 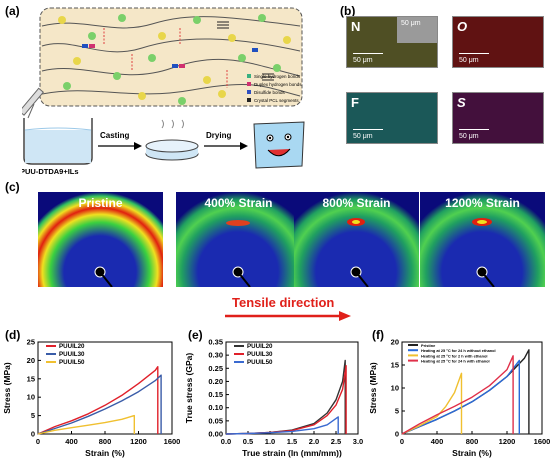 What do you see at coordinates (411, 23) in the screenshot?
I see `inset-scale-text: 50 μm` at bounding box center [411, 23].